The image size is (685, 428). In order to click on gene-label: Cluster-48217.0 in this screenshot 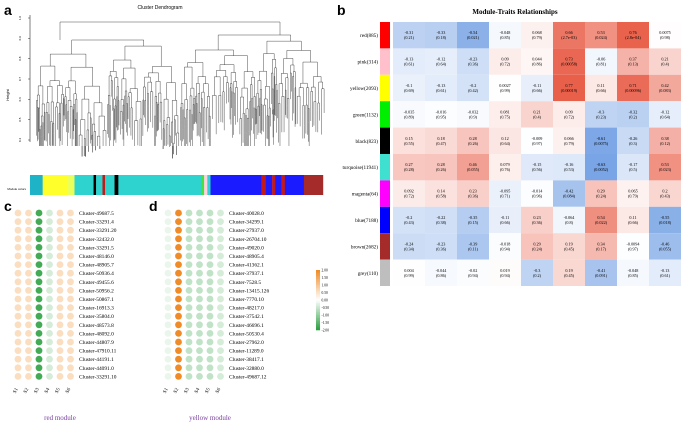, I will do `click(246, 309)`.